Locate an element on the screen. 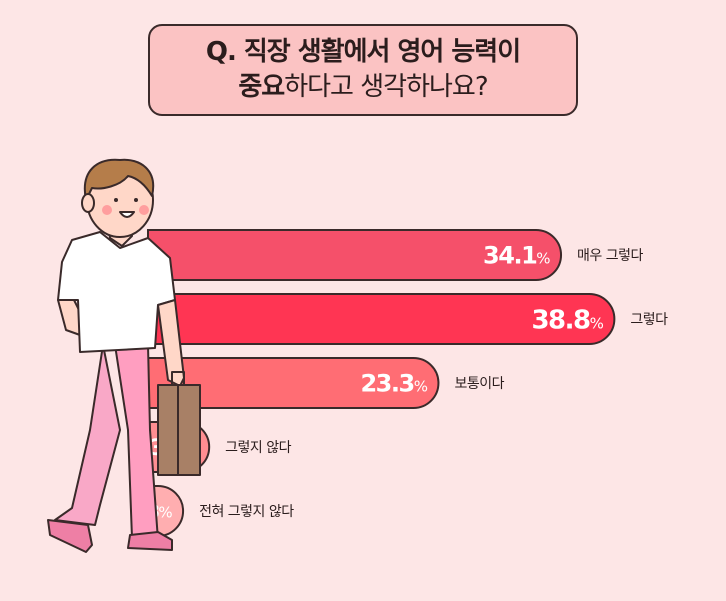  title-line-1: Q. 직장 생활에서 영어 능력이 is located at coordinates (363, 51).